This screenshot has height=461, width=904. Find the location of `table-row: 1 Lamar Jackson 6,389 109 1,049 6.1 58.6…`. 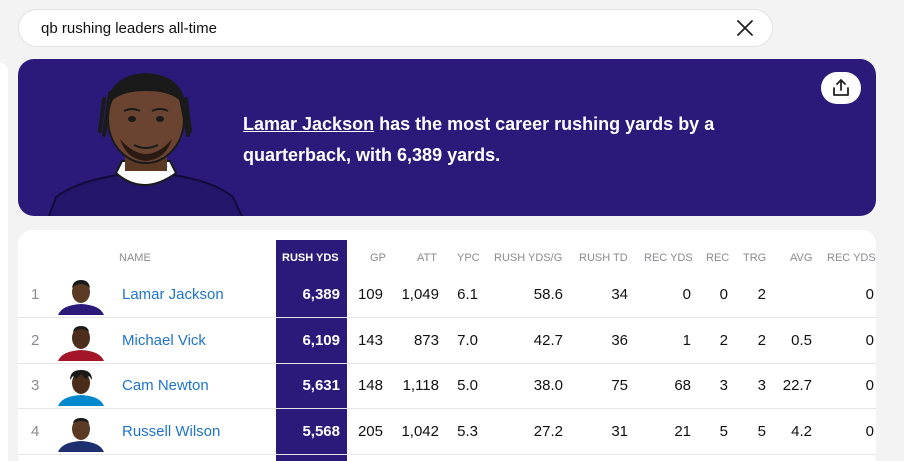

table-row: 1 Lamar Jackson 6,389 109 1,049 6.1 58.6… is located at coordinates (447, 295).